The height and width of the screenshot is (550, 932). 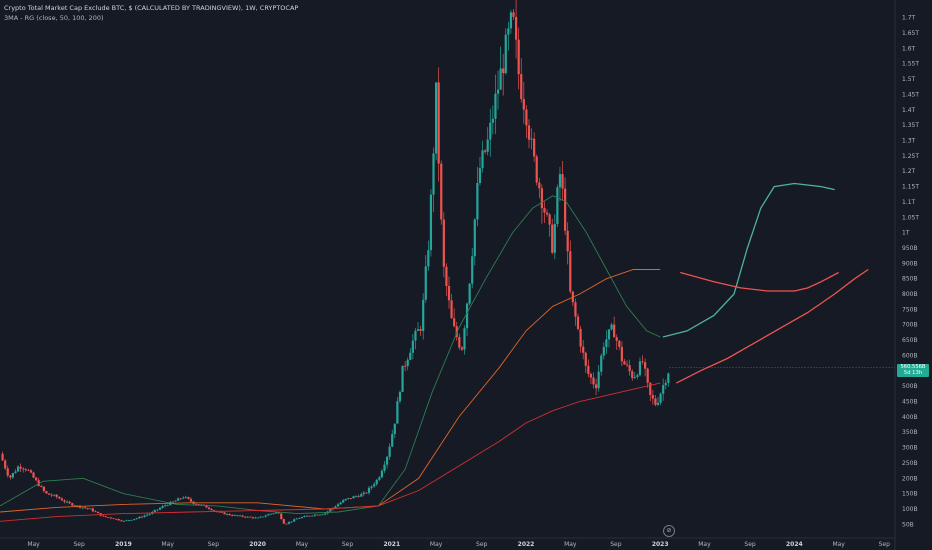 What do you see at coordinates (759, 281) in the screenshot?
I see `projected-ma100-line` at bounding box center [759, 281].